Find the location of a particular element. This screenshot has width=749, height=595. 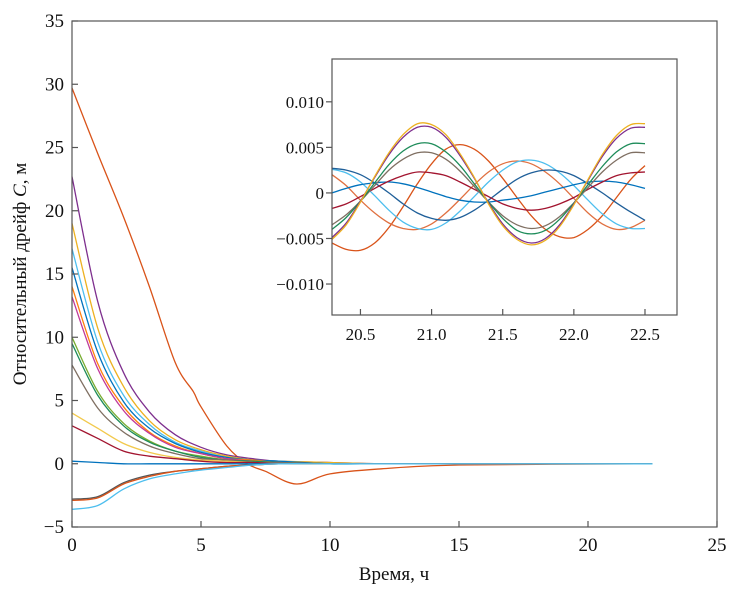

y-tick-label: 0.010 is located at coordinates (305, 102).